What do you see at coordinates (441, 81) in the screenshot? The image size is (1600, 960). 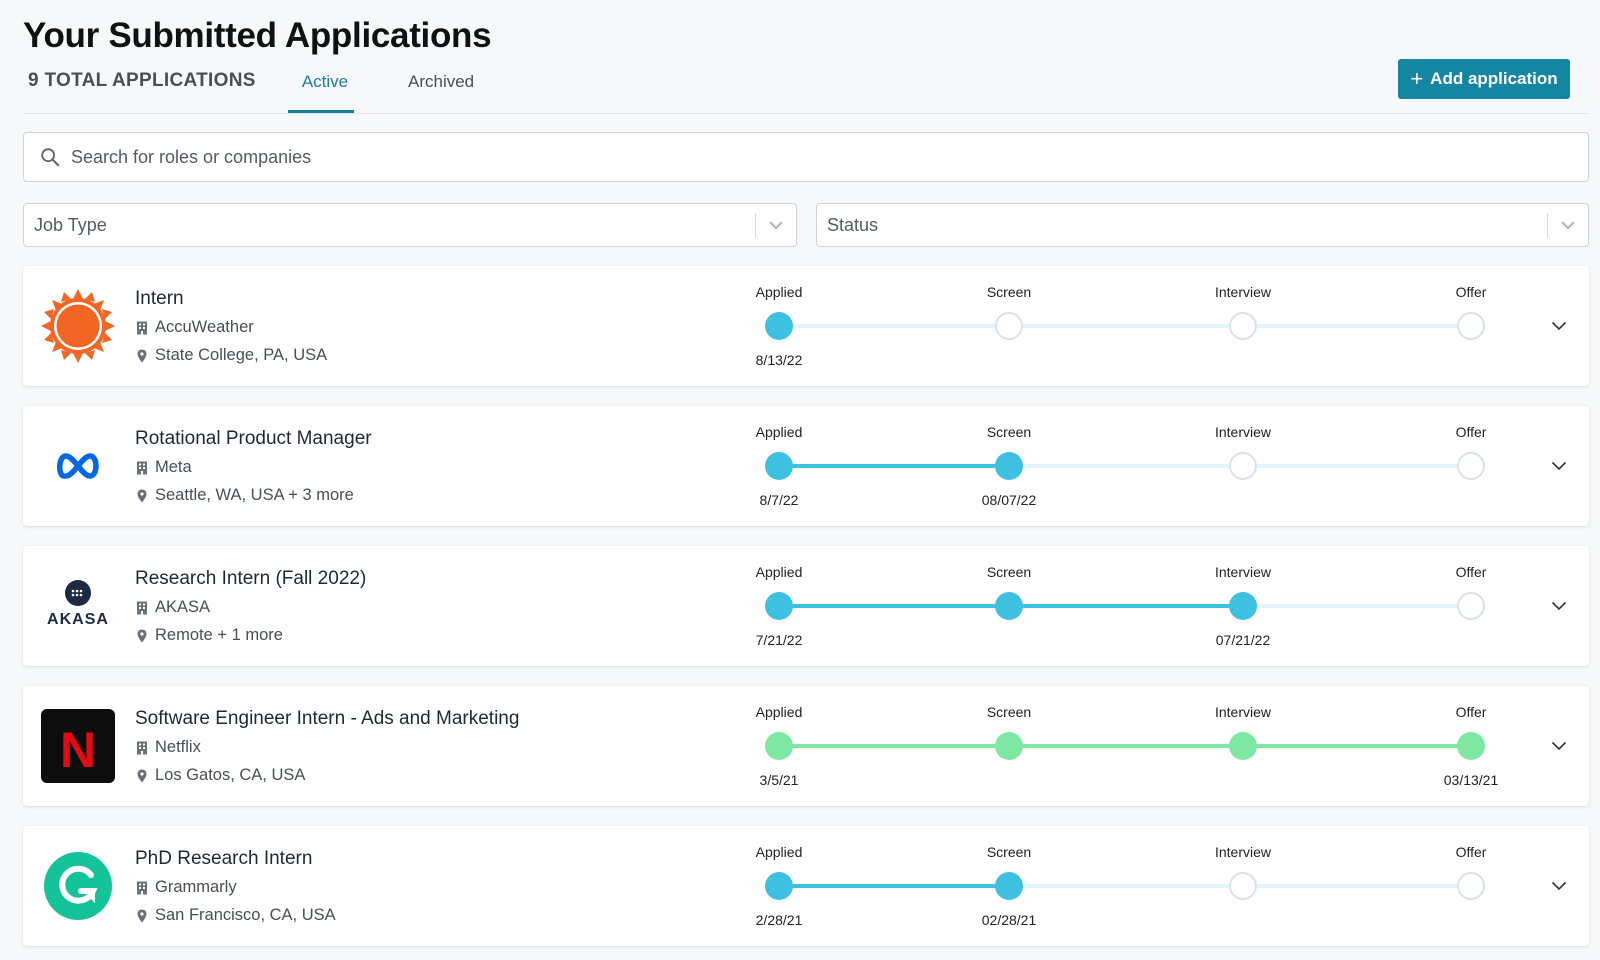 I see `tab-archived: Archived` at bounding box center [441, 81].